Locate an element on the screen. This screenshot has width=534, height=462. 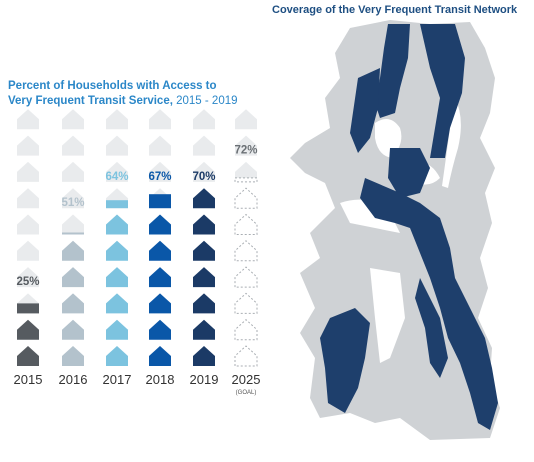
value-label: 64% is located at coordinates (116, 177).